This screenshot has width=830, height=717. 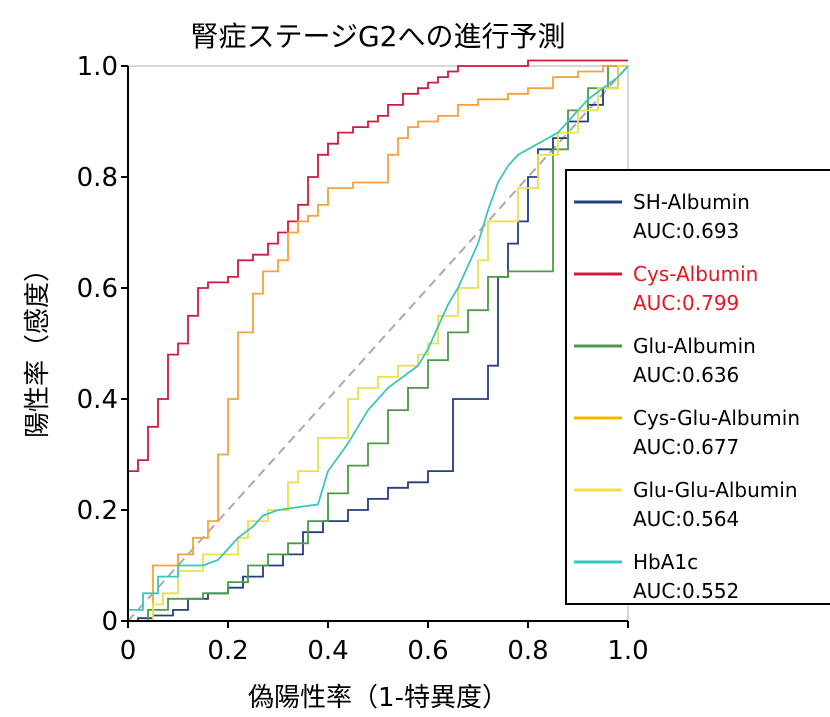 I want to click on legend-series-name: Glu-Albumin, so click(x=694, y=346).